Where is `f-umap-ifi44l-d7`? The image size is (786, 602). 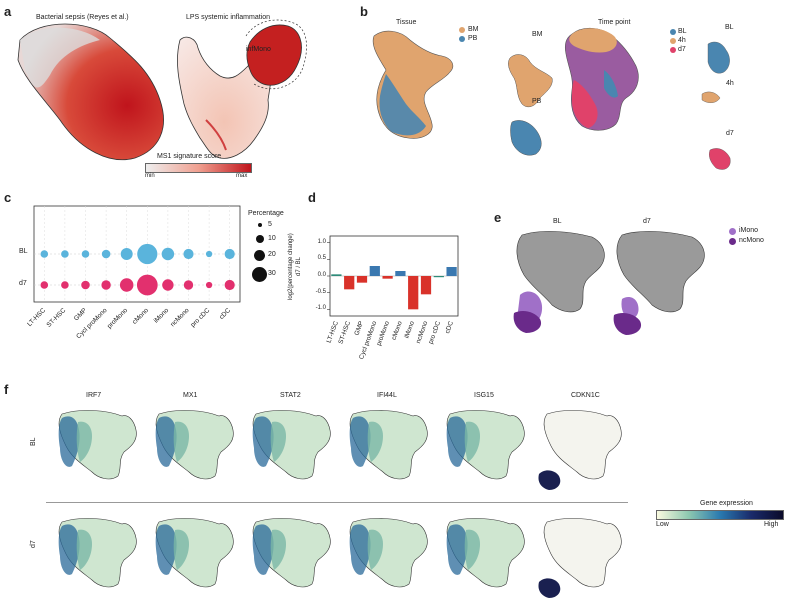
f-umap-ifi44l-d7 is located at coordinates (388, 553).